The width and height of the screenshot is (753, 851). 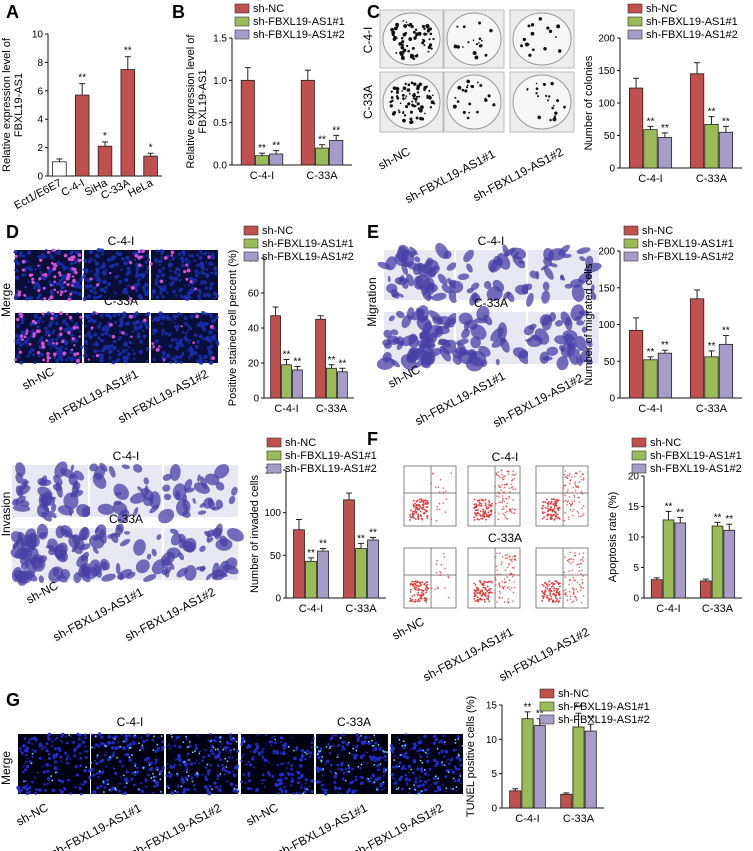 What do you see at coordinates (127, 763) in the screenshot?
I see `tunel-image` at bounding box center [127, 763].